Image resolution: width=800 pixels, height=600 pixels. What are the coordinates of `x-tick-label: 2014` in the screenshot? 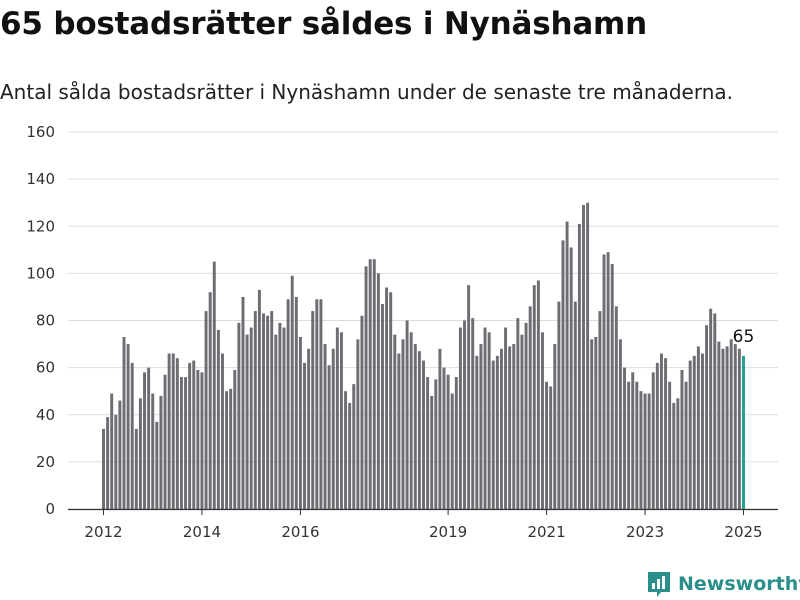 It's located at (202, 532).